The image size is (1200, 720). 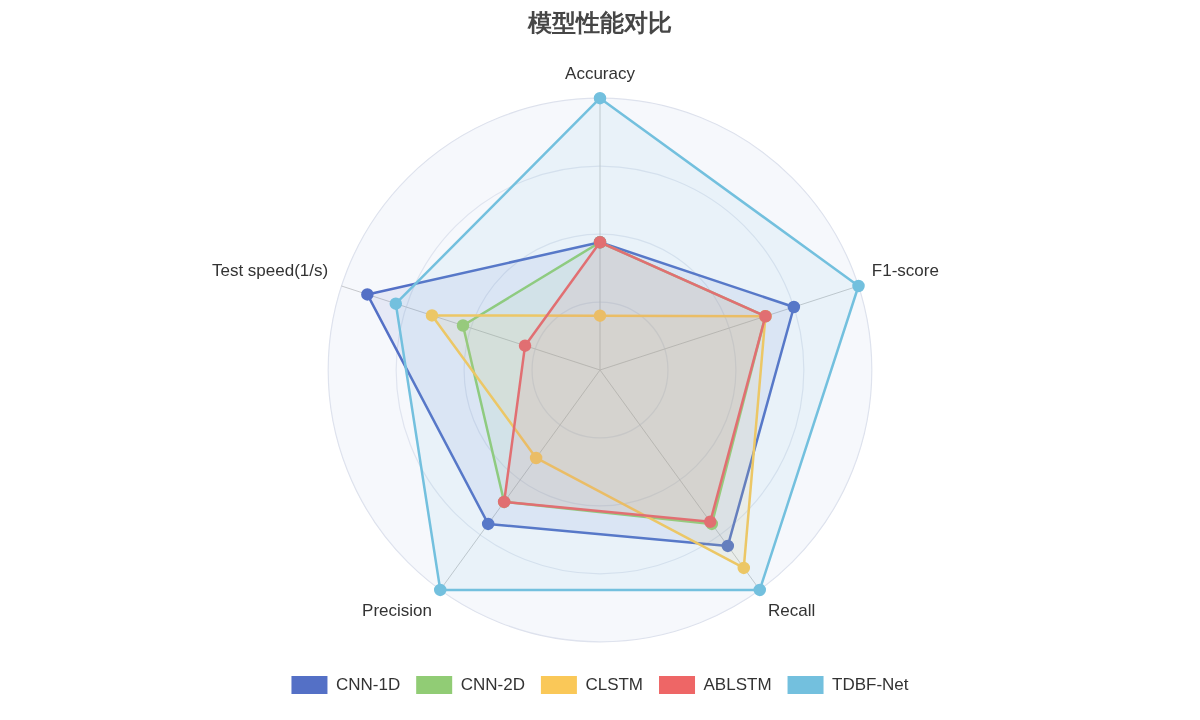 I want to click on legend-label: CNN-1D, so click(x=368, y=684).